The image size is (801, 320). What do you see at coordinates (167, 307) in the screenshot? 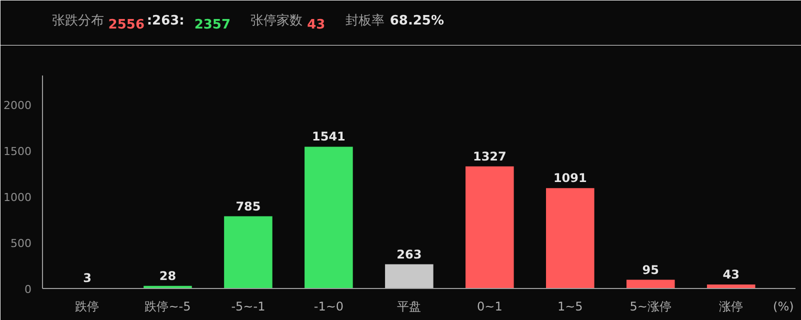
I see `x-tick-label: 跌停~-5` at bounding box center [167, 307].